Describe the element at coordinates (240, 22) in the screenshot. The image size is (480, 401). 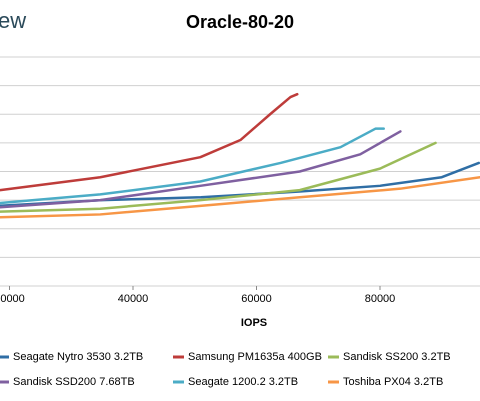
I see `chart-title: Oracle-80-20` at that location.